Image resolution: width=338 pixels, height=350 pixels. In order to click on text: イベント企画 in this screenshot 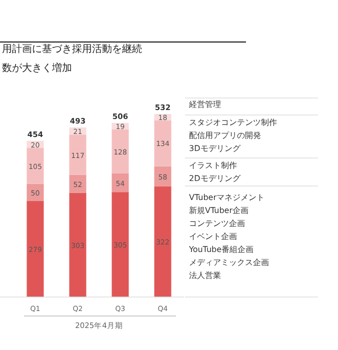, I will do `click(213, 236)`.